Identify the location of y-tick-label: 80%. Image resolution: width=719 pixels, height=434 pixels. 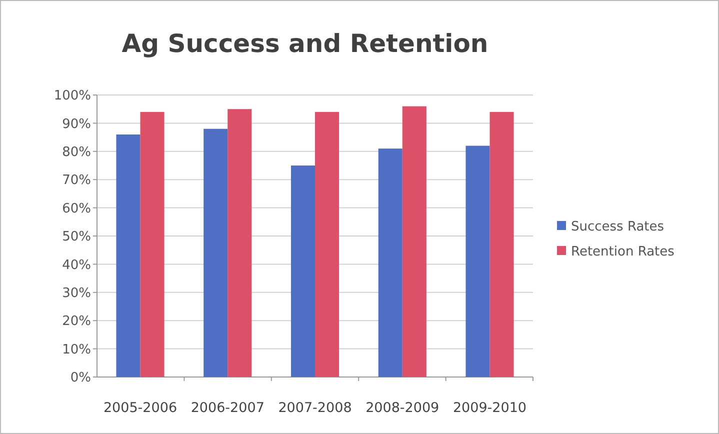
(76, 152).